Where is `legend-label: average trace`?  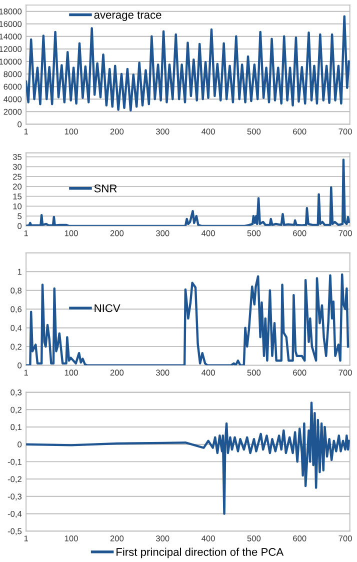
legend-label: average trace is located at coordinates (128, 16).